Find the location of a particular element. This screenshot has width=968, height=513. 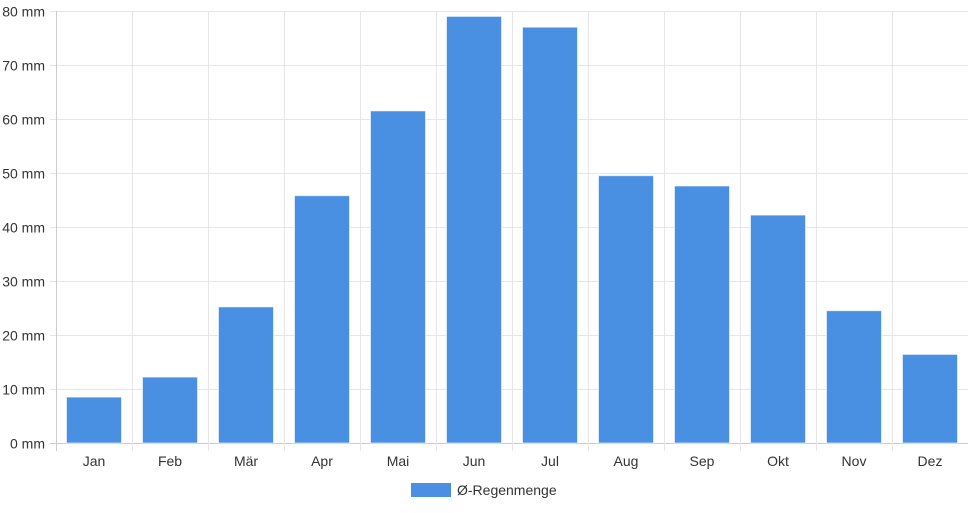

bar-jan is located at coordinates (94, 420).